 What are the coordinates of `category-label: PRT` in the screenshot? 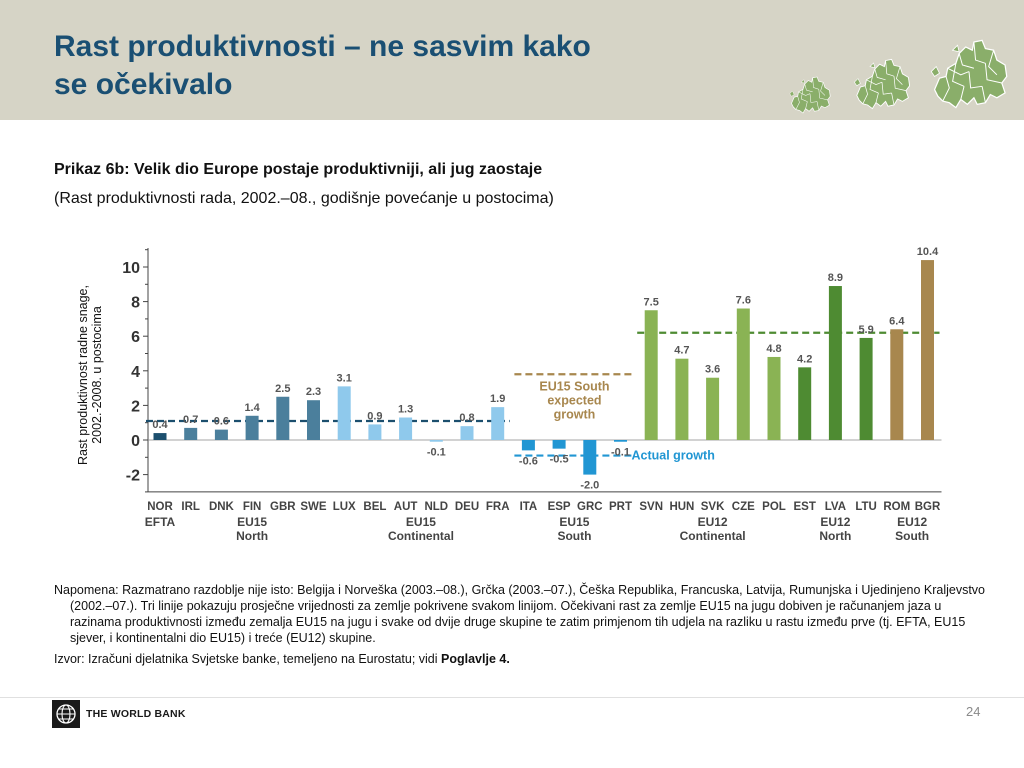 It's located at (620, 507).